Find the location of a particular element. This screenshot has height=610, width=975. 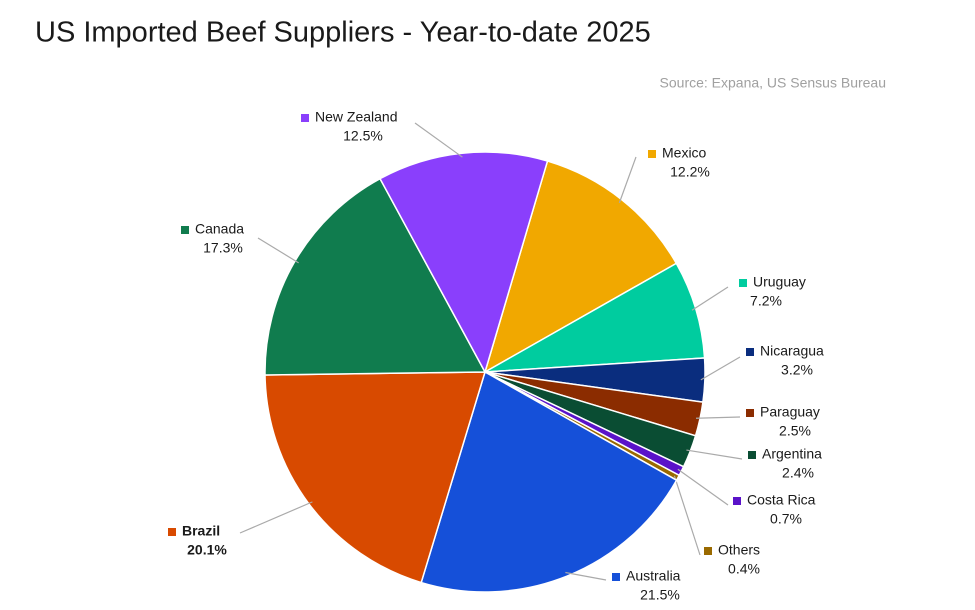

value-label: 2.5% is located at coordinates (795, 431).